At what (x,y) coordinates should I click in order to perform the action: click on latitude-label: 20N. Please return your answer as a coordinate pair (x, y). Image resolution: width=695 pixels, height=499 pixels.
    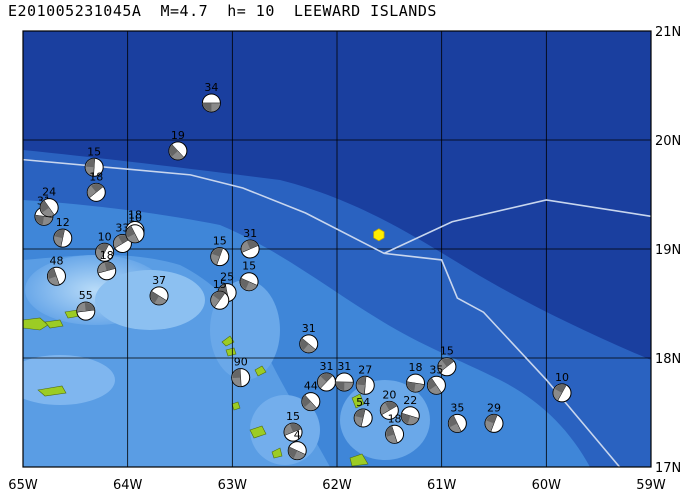
    Looking at the image, I should click on (668, 141).